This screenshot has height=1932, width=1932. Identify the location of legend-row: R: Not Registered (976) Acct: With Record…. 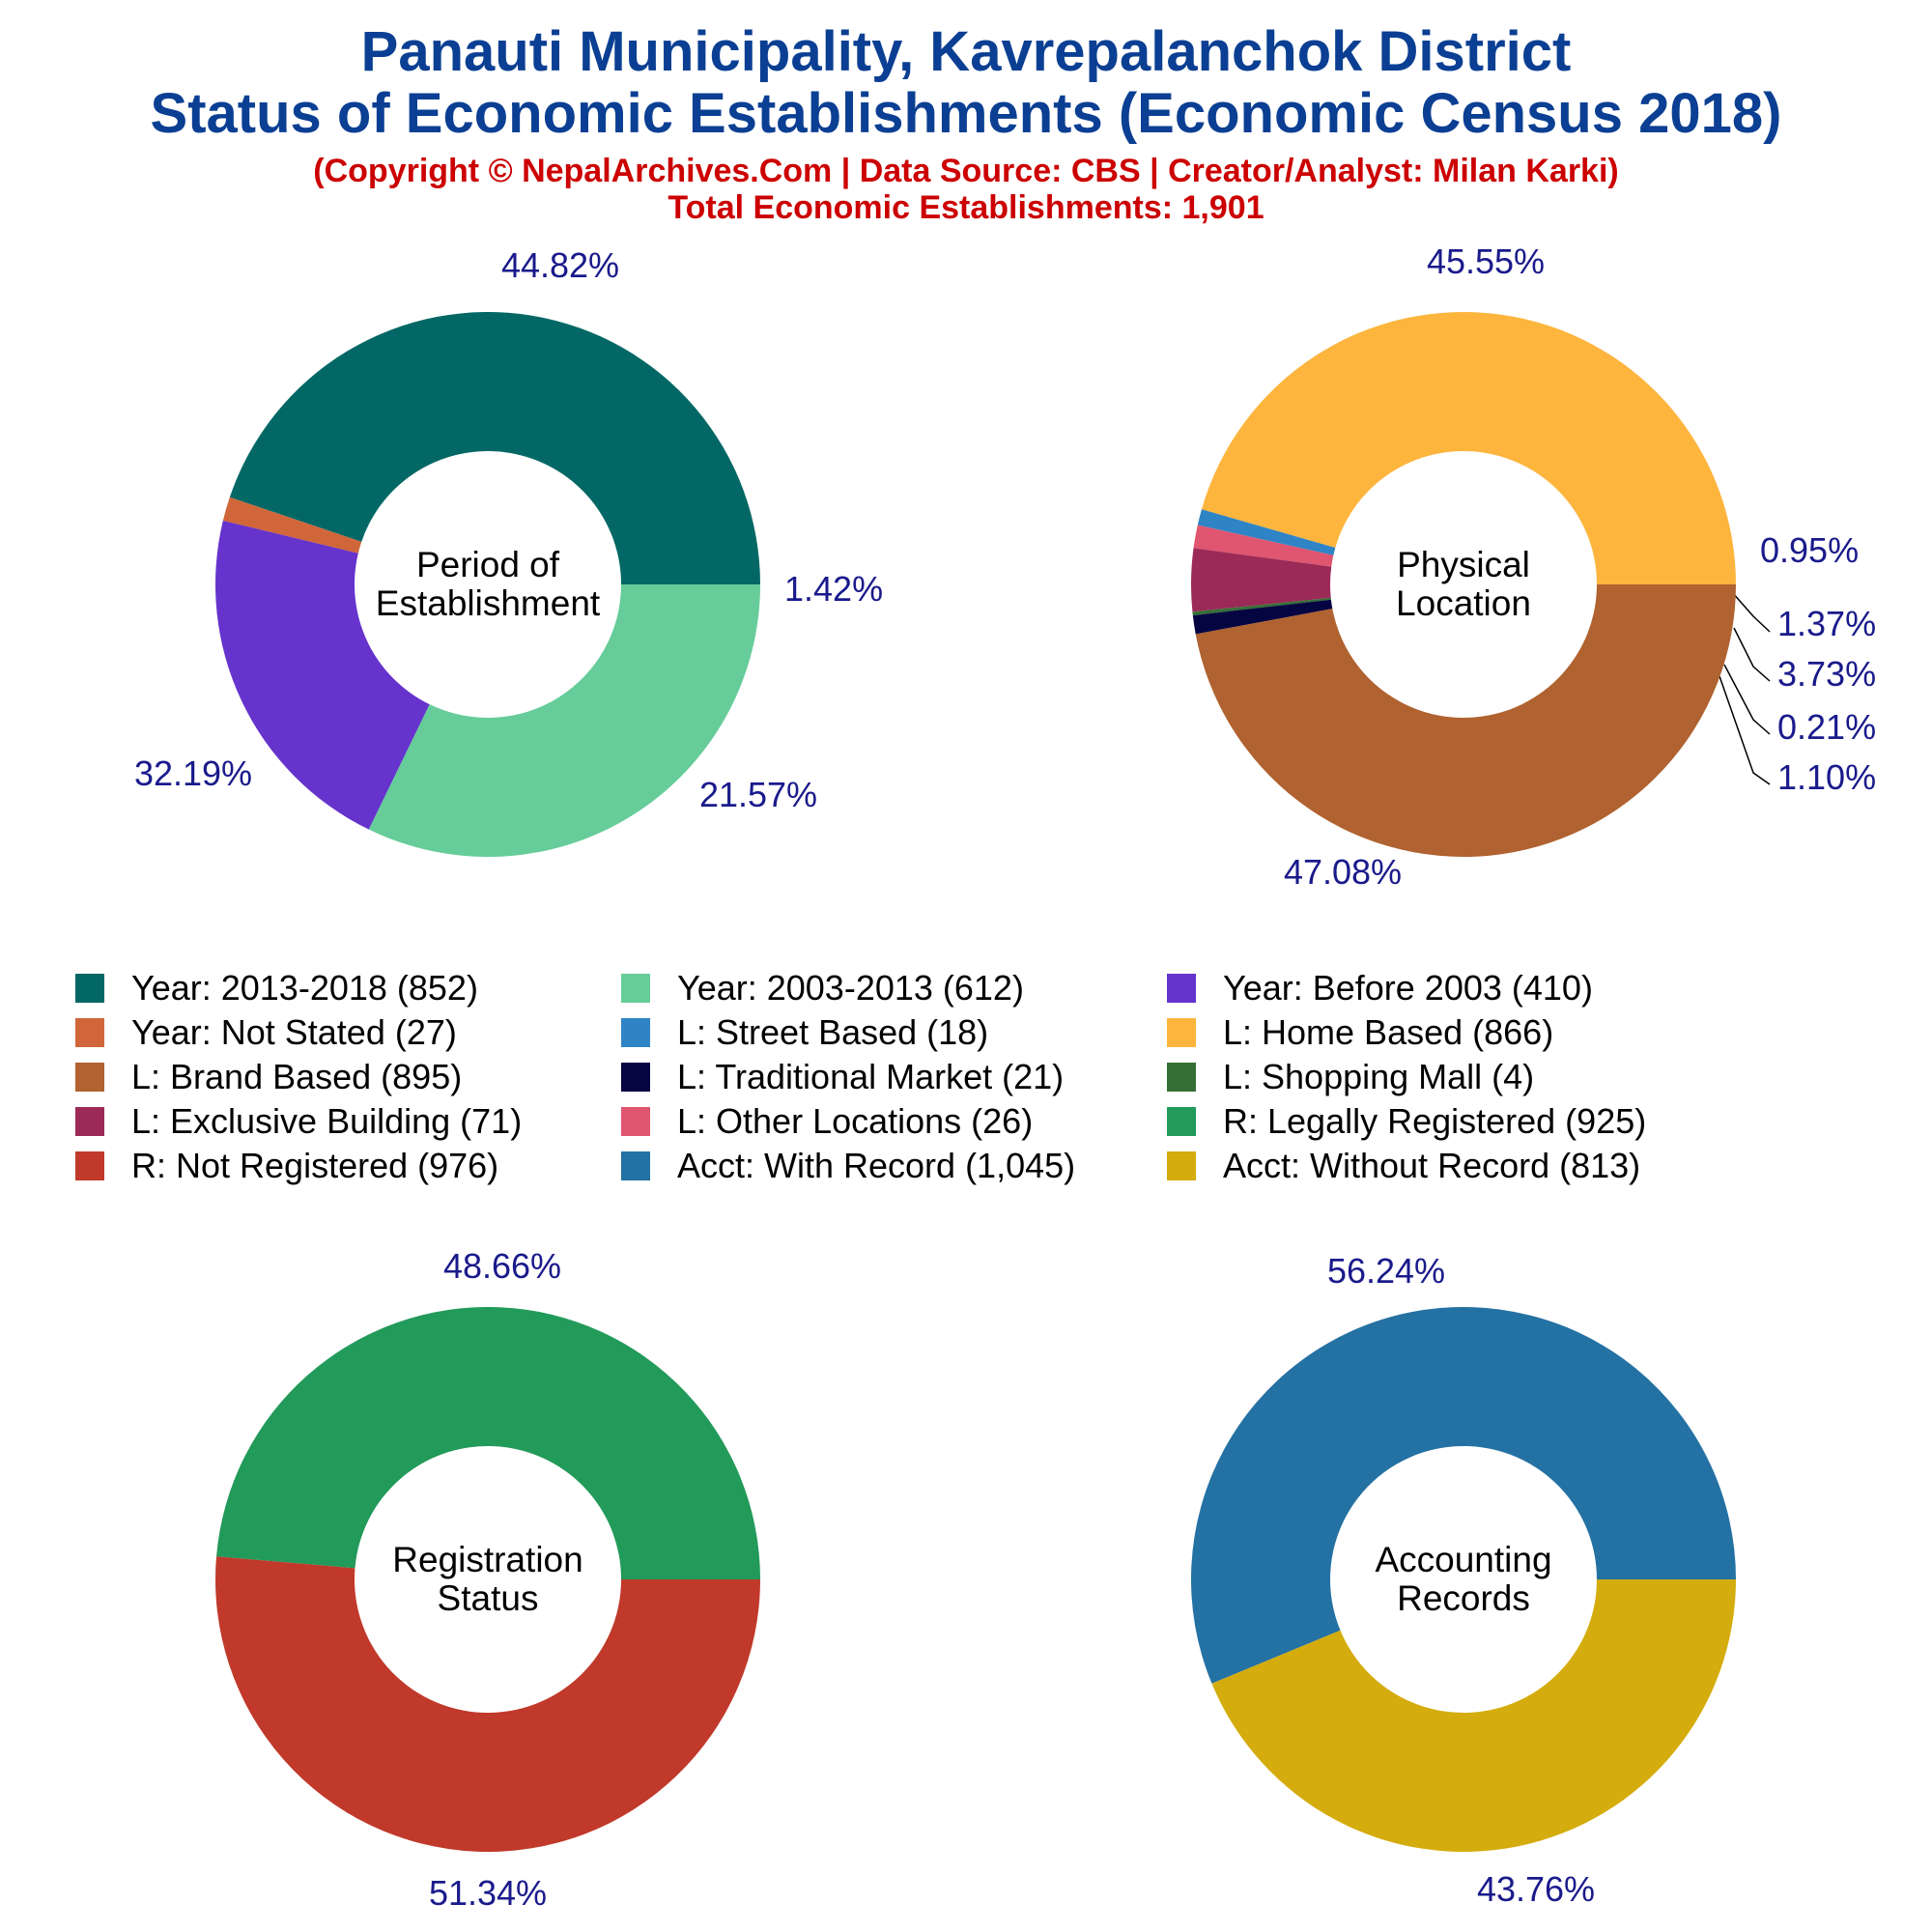
(983, 1166).